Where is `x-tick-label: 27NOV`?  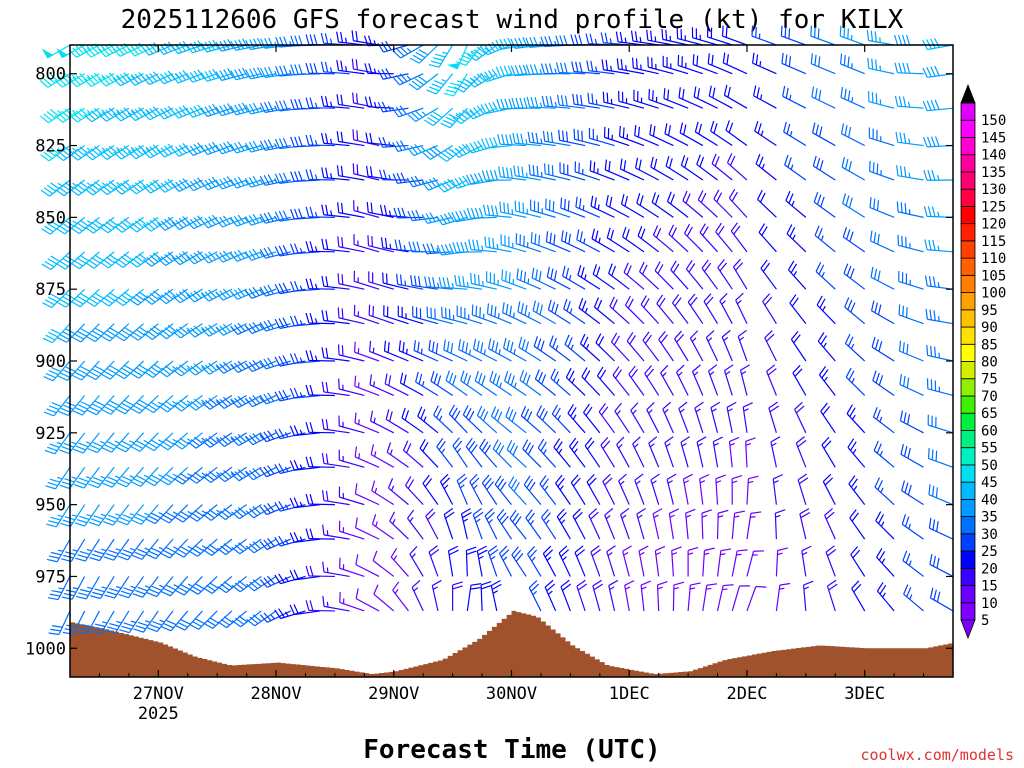 x-tick-label: 27NOV is located at coordinates (158, 694).